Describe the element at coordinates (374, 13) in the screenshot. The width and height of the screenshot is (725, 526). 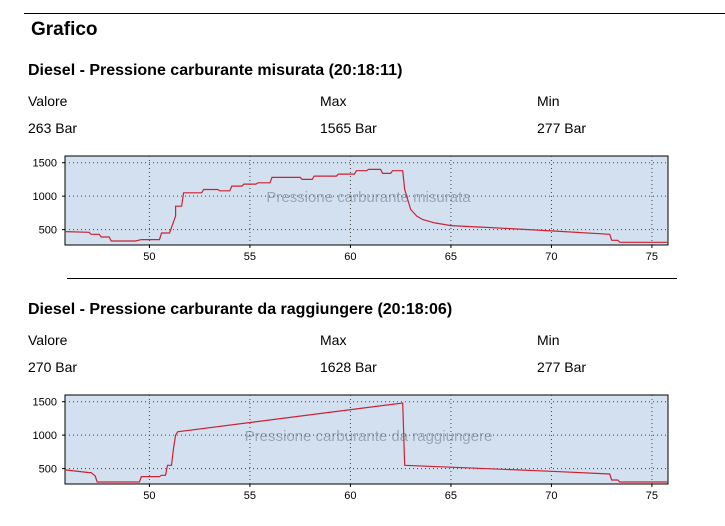
I see `top-rule` at that location.